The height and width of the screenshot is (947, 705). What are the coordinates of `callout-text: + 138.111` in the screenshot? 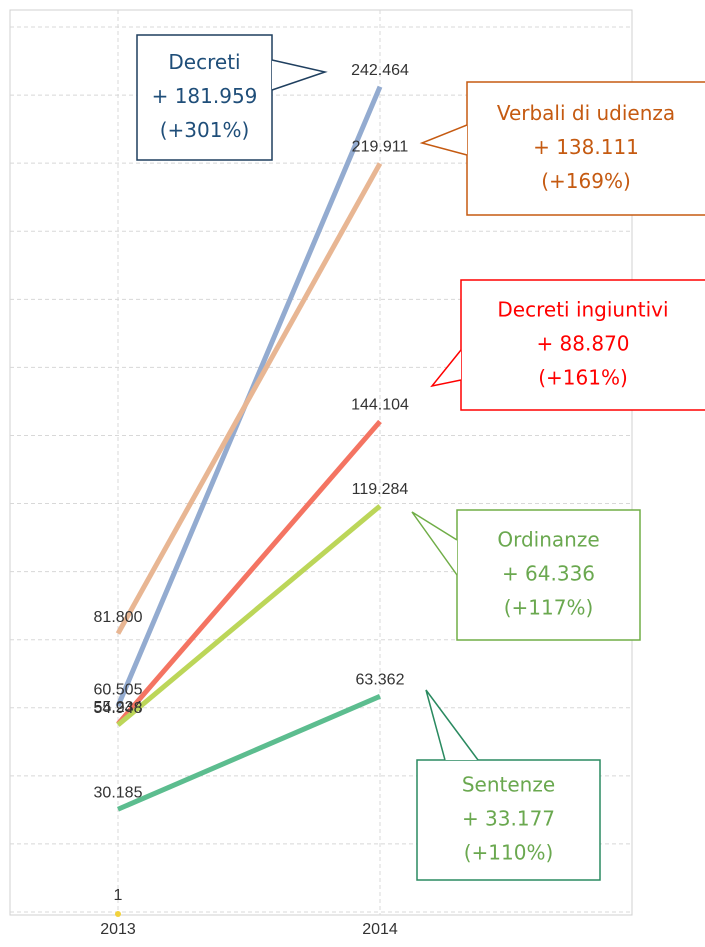 It's located at (586, 147).